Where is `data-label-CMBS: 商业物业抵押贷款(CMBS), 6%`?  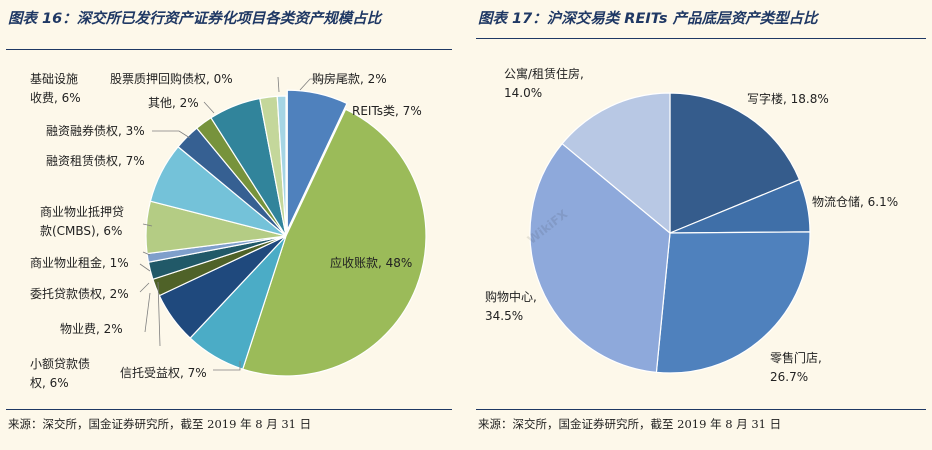 data-label-CMBS: 商业物业抵押贷款(CMBS), 6% is located at coordinates (82, 221).